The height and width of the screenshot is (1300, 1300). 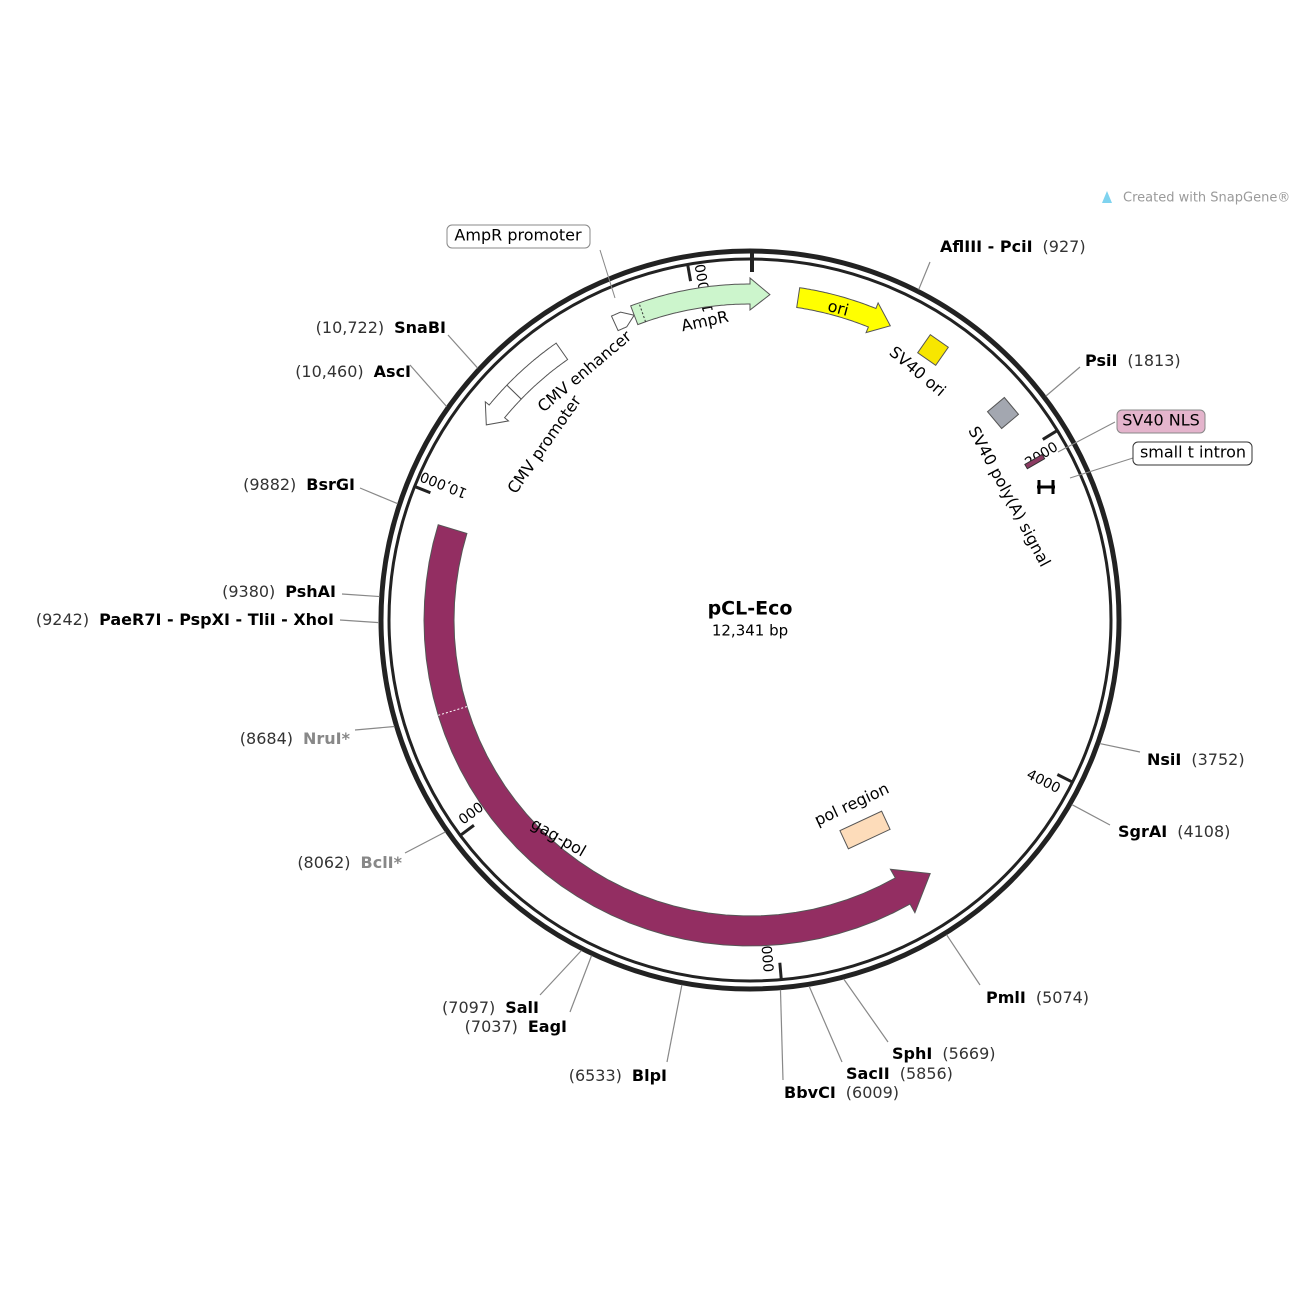 I want to click on site-position: (8684), so click(x=266, y=738).